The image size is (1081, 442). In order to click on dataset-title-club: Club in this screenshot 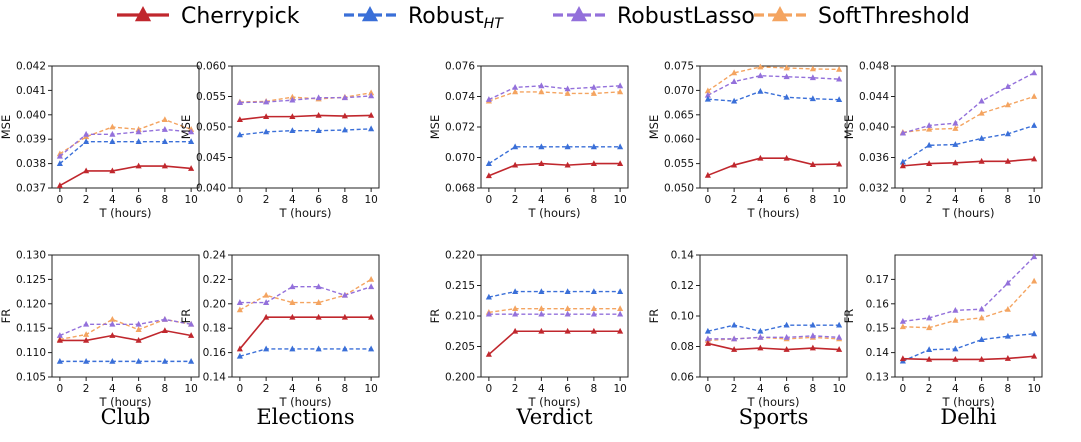, I will do `click(126, 417)`.